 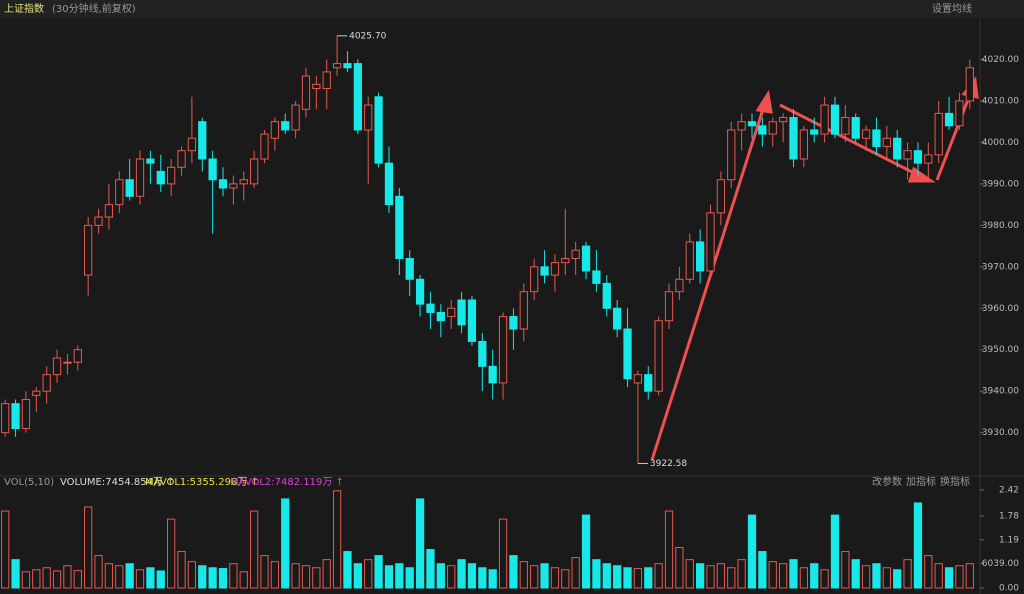 I want to click on y-tick-label: 3950.00, so click(x=1000, y=350).